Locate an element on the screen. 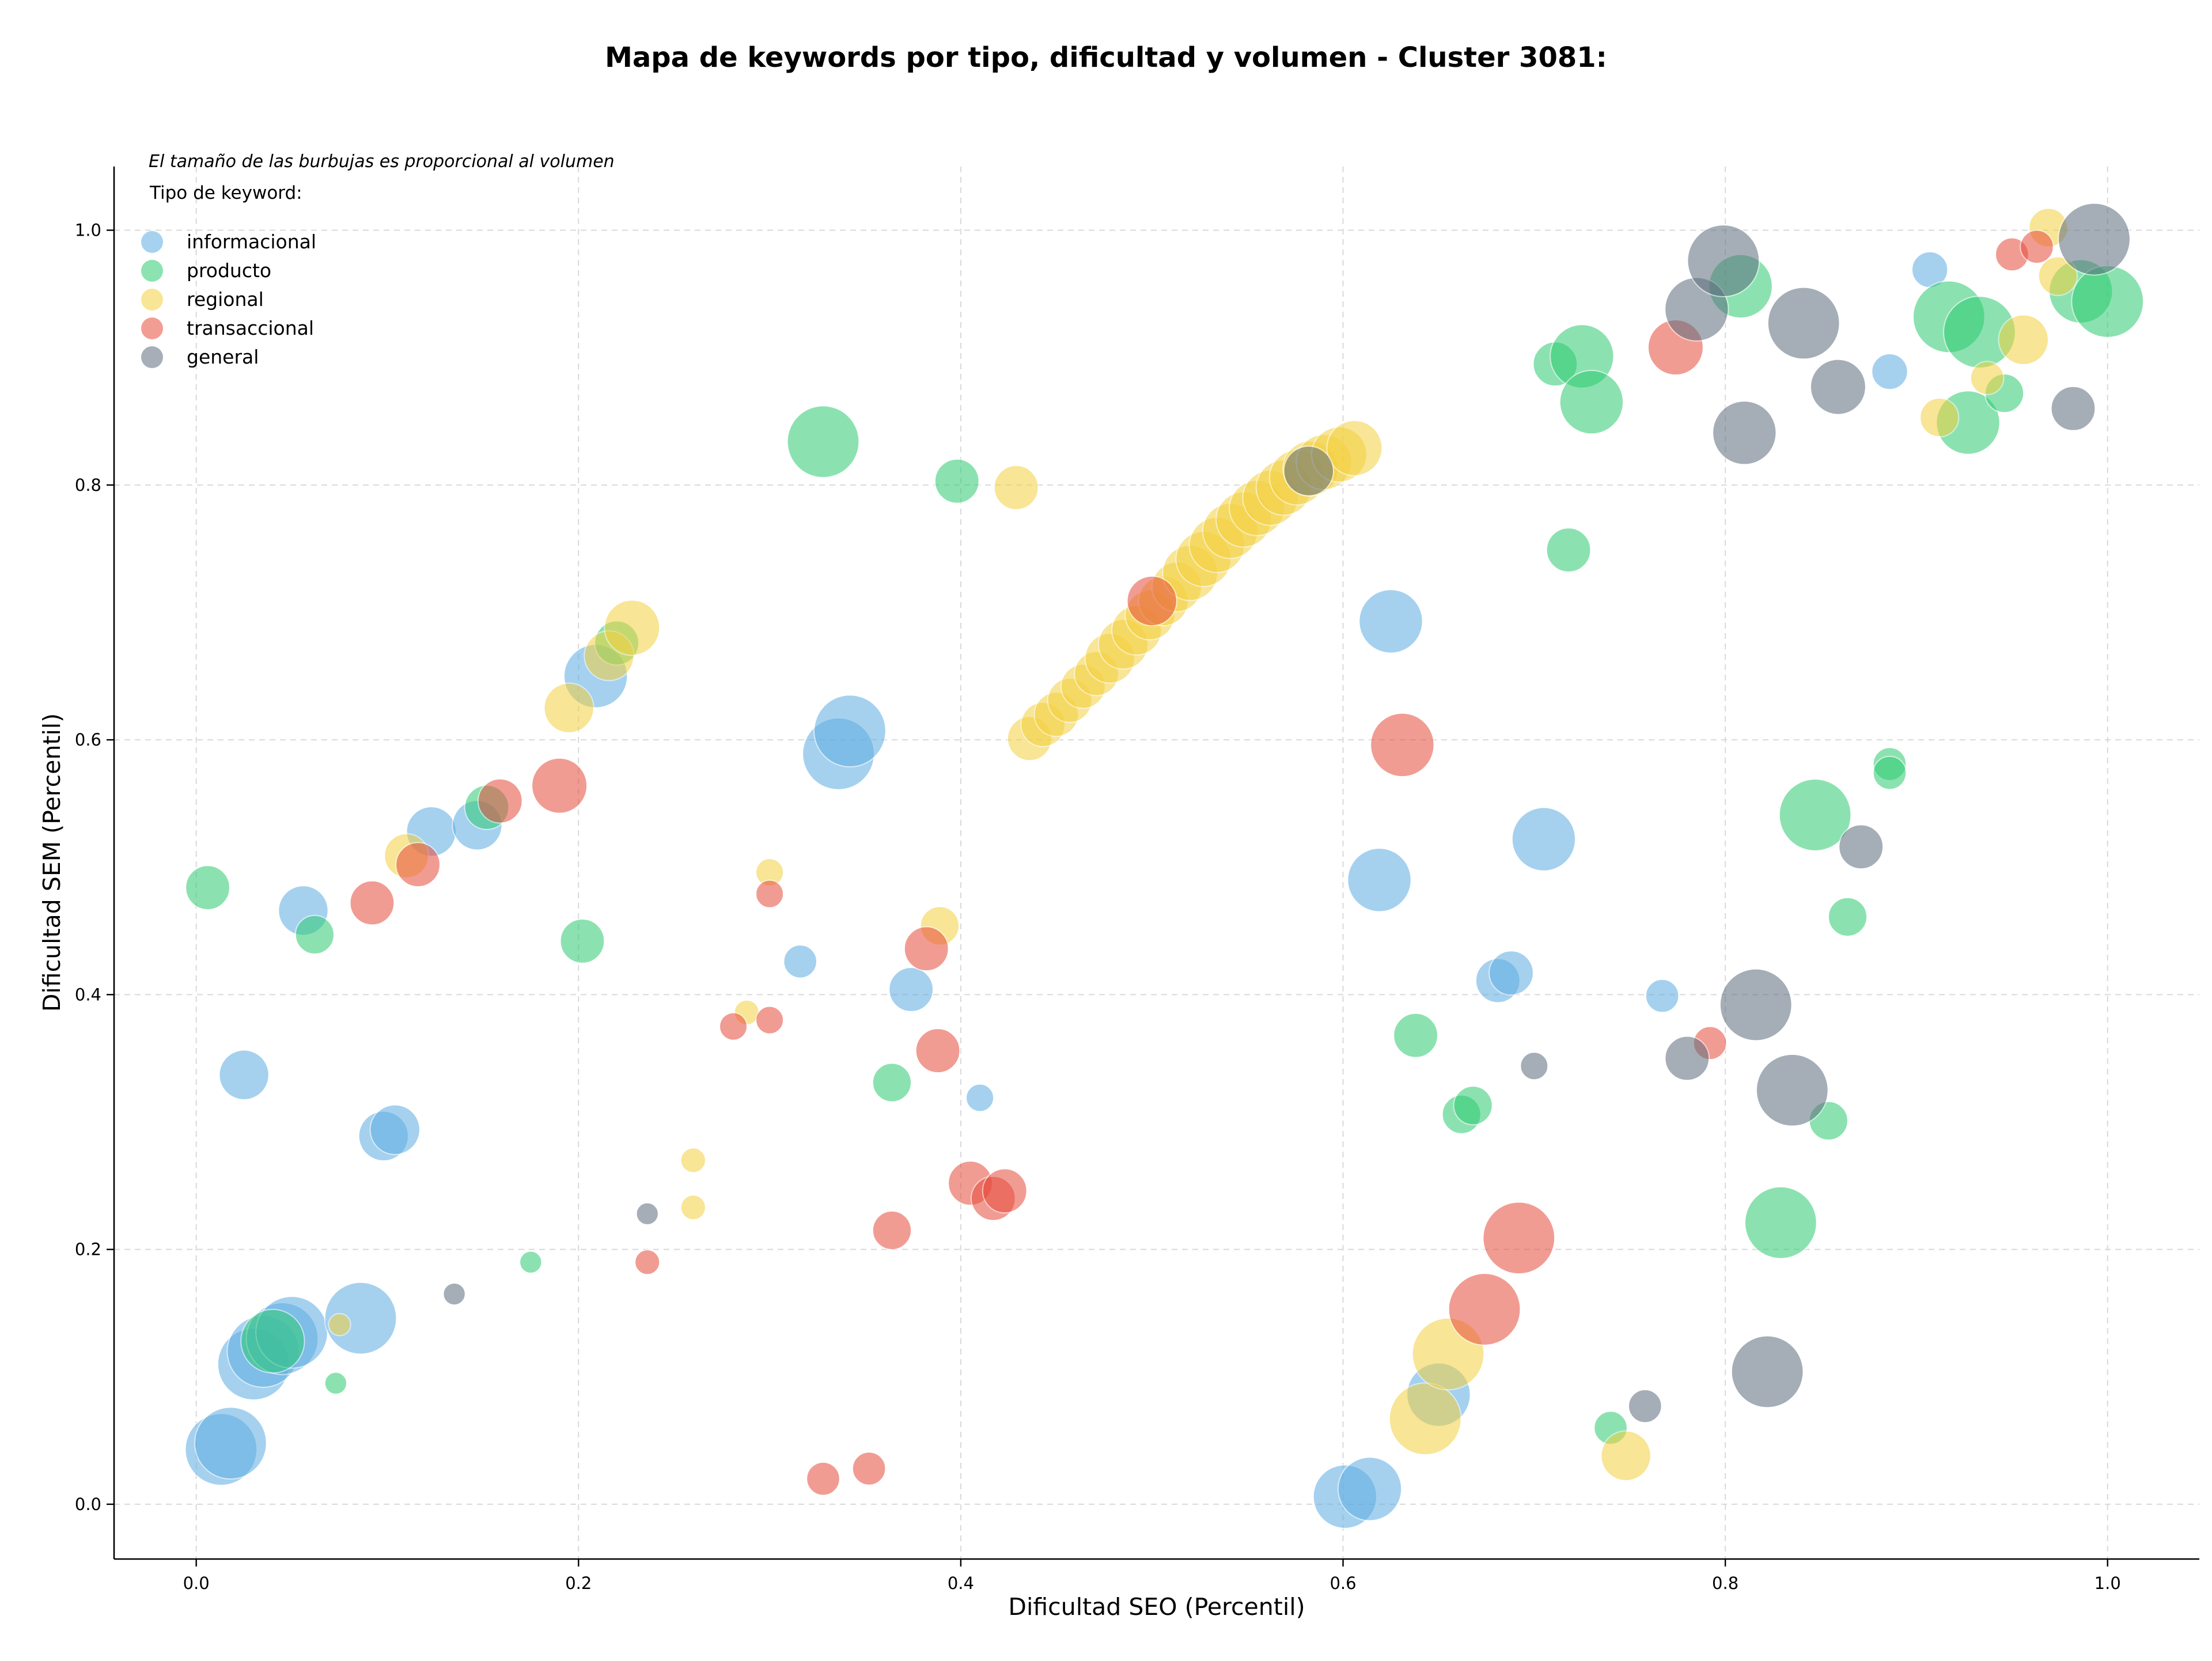 Image resolution: width=2212 pixels, height=1661 pixels. legend-label-informacional: informacional is located at coordinates (251, 241).